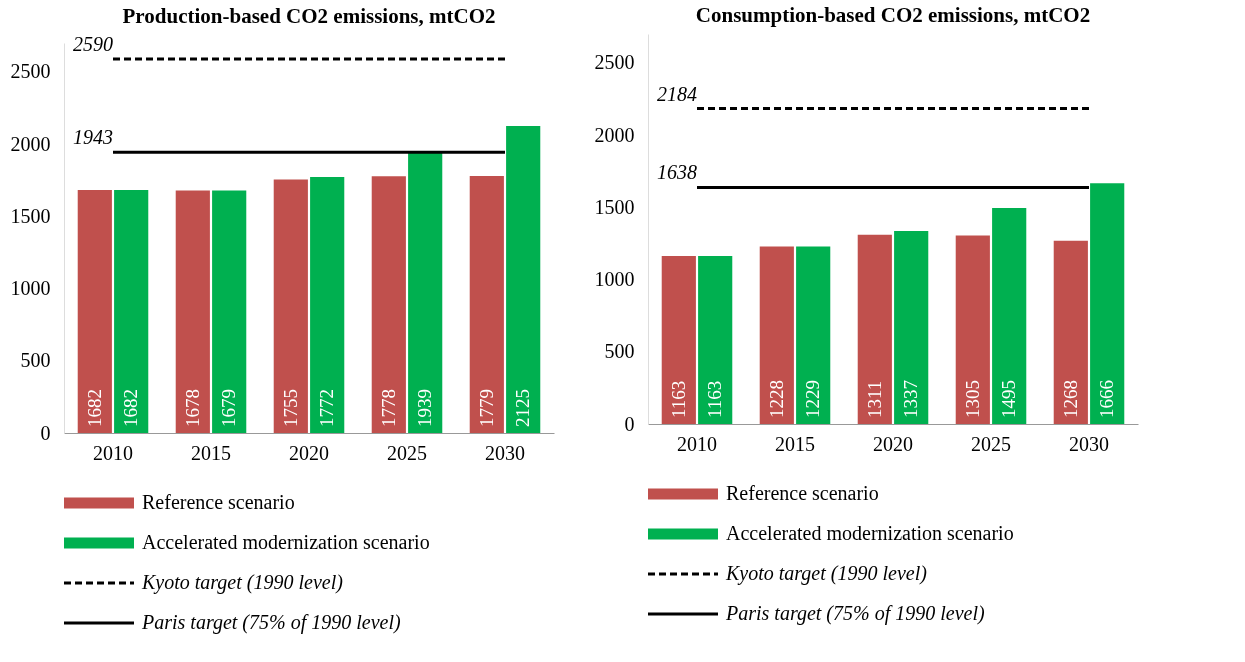 This screenshot has height=662, width=1245. What do you see at coordinates (813, 399) in the screenshot?
I see `data-label: 1229` at bounding box center [813, 399].